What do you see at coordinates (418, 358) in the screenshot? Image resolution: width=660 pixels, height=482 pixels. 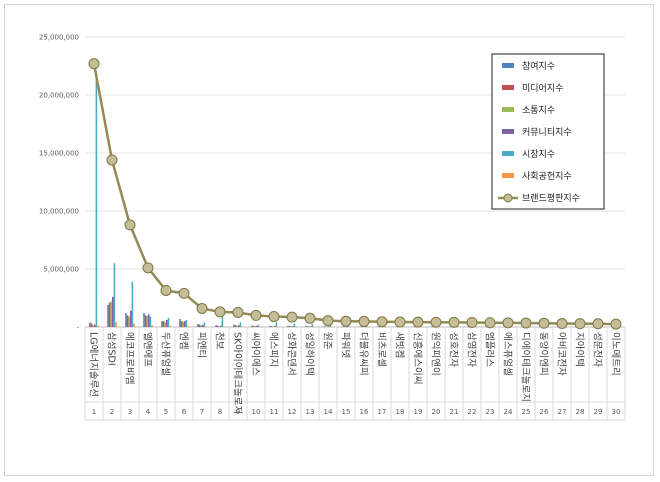 I see `category-label: 신흥에스이씨` at bounding box center [418, 358].